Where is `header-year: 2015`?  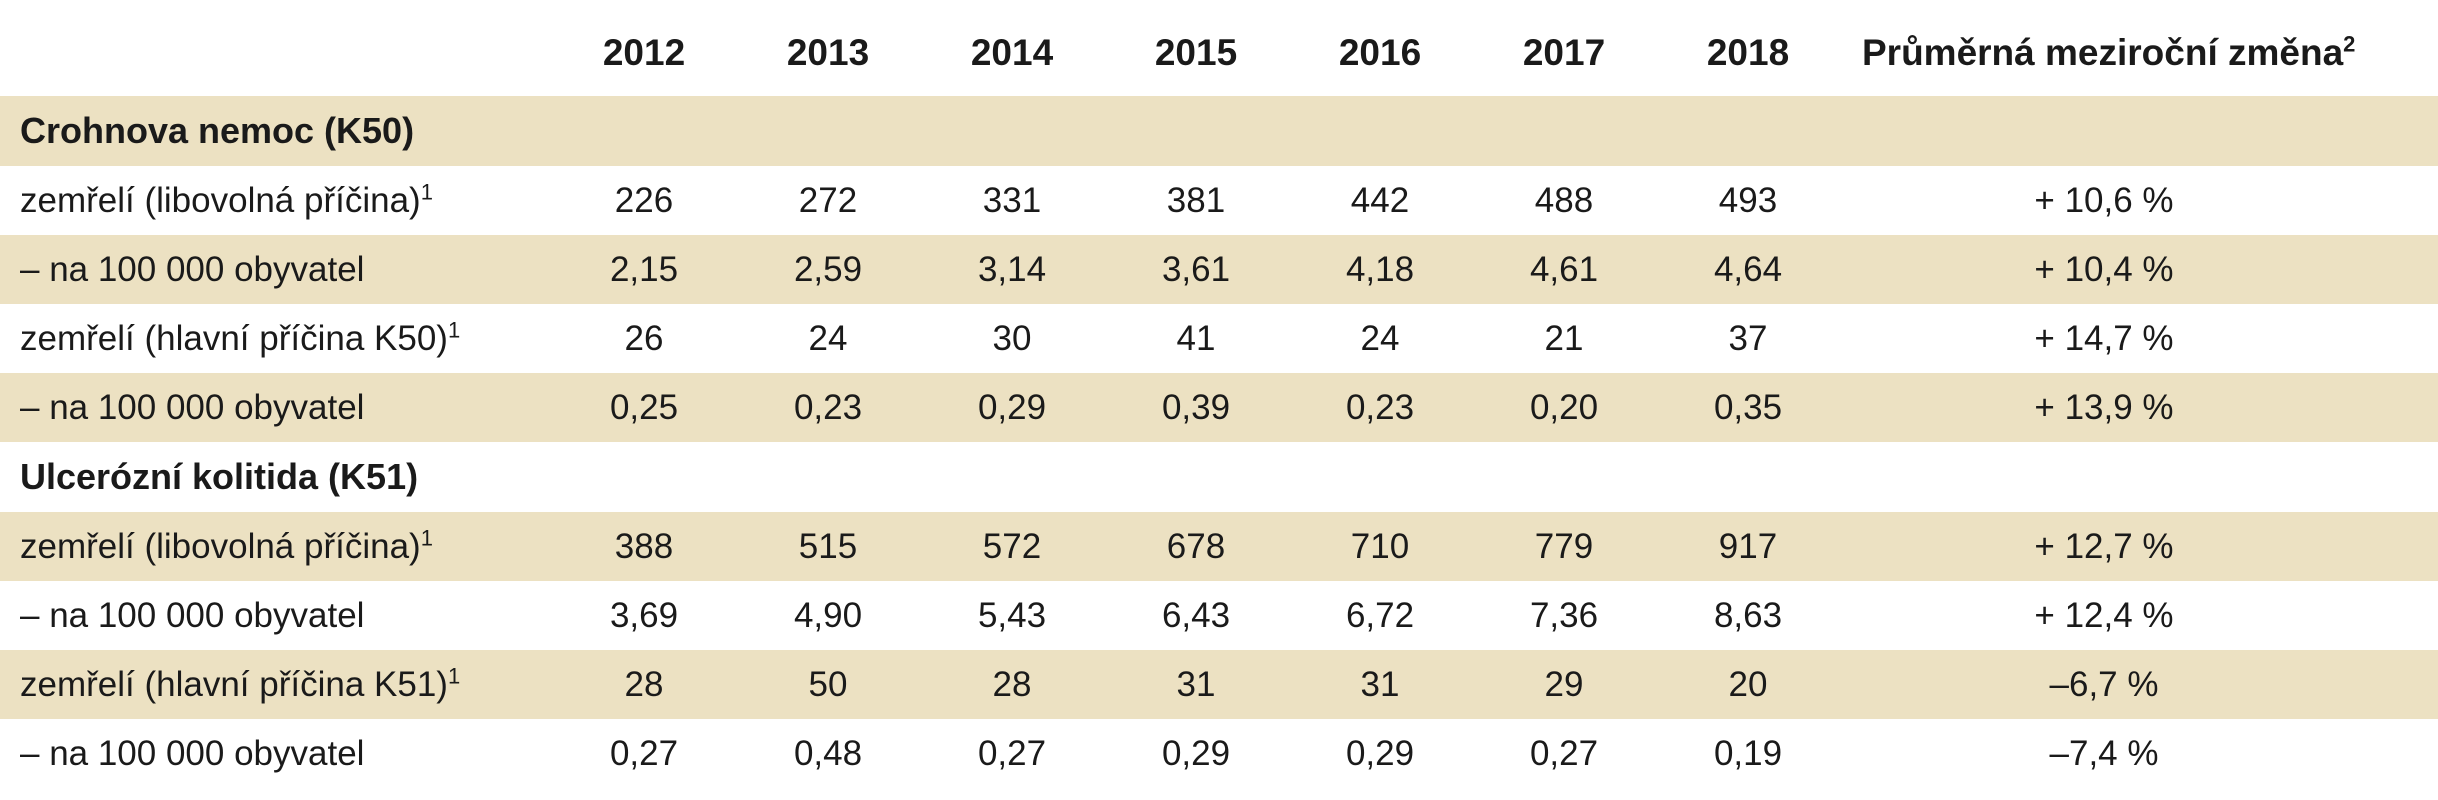 header-year: 2015 is located at coordinates (1196, 52).